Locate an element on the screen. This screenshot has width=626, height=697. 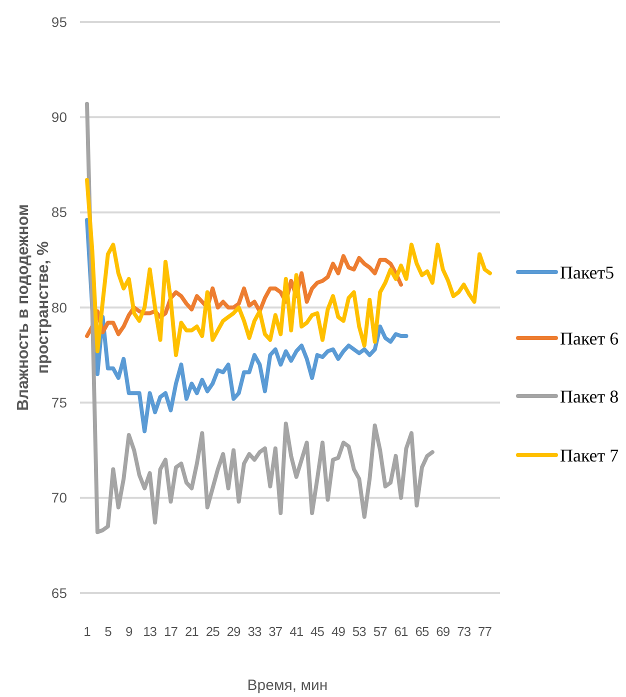
x-tick-label: 69 is located at coordinates (443, 631).